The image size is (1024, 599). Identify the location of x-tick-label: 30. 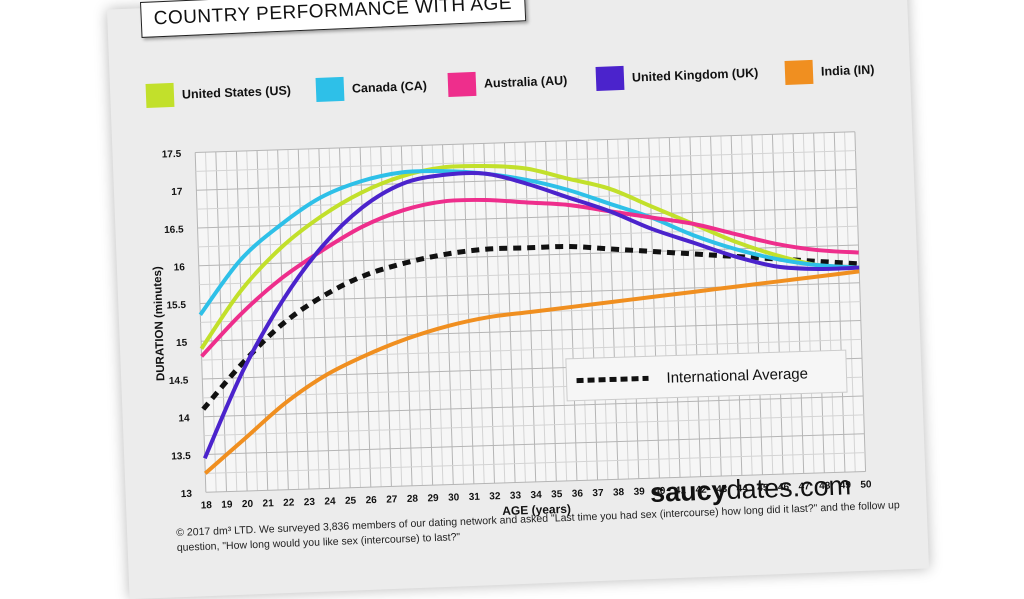
(454, 497).